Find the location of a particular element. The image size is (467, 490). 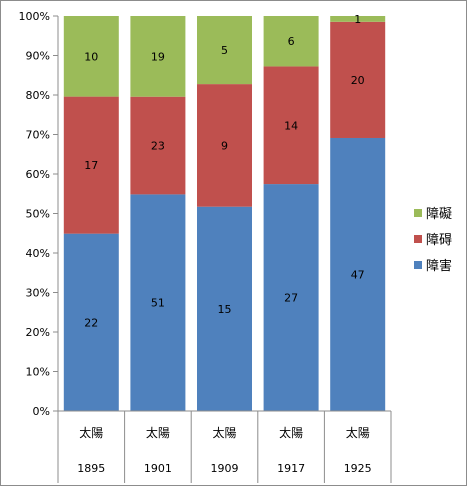

data-label: 10 is located at coordinates (91, 56).